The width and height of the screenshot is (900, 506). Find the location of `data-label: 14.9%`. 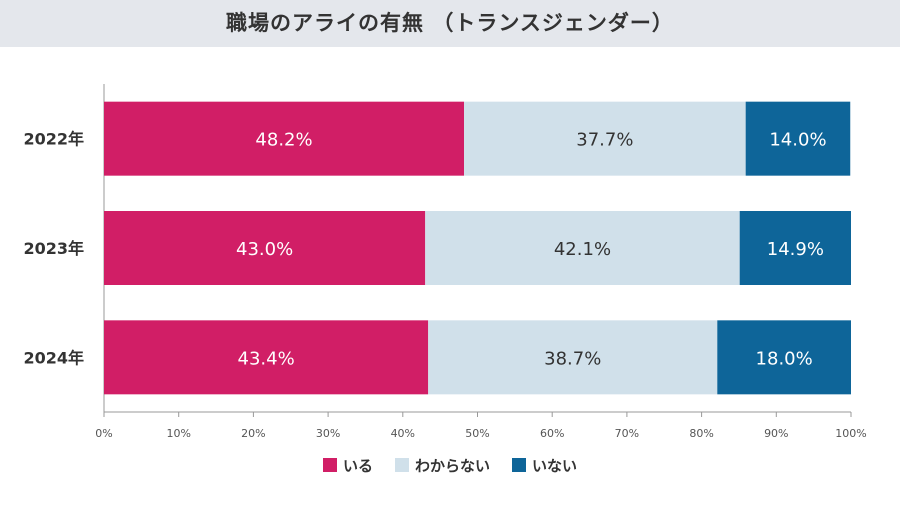

data-label: 14.9% is located at coordinates (795, 249).